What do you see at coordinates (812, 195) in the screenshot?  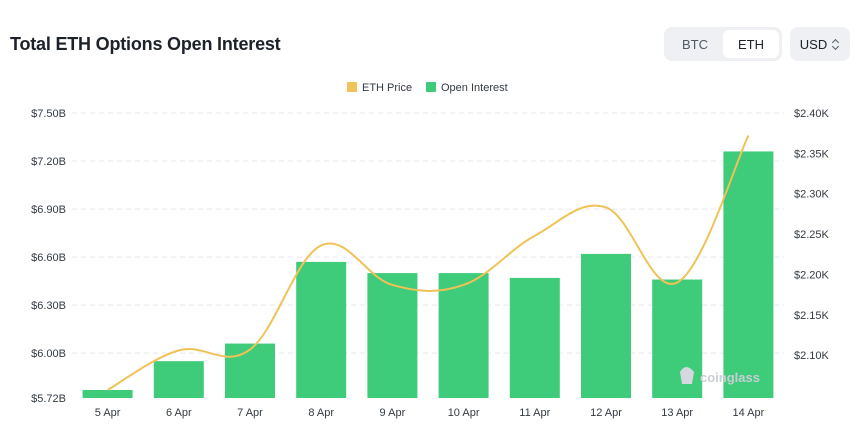 I see `right-tick-label: $2.30K` at bounding box center [812, 195].